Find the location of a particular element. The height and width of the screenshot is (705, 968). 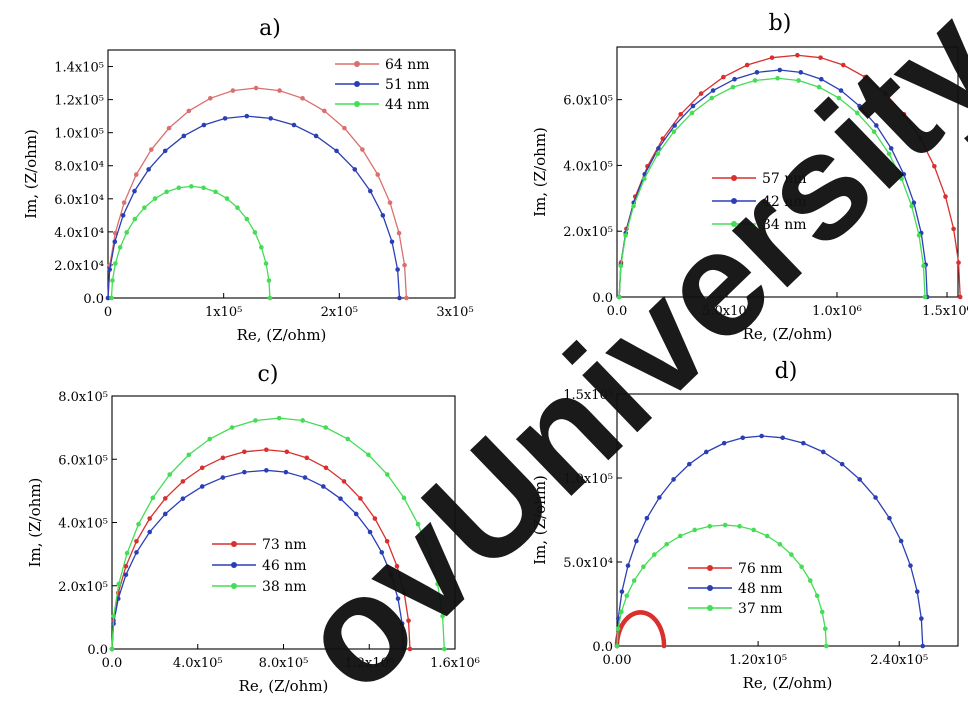

legend-label: 64 nm is located at coordinates (407, 65).